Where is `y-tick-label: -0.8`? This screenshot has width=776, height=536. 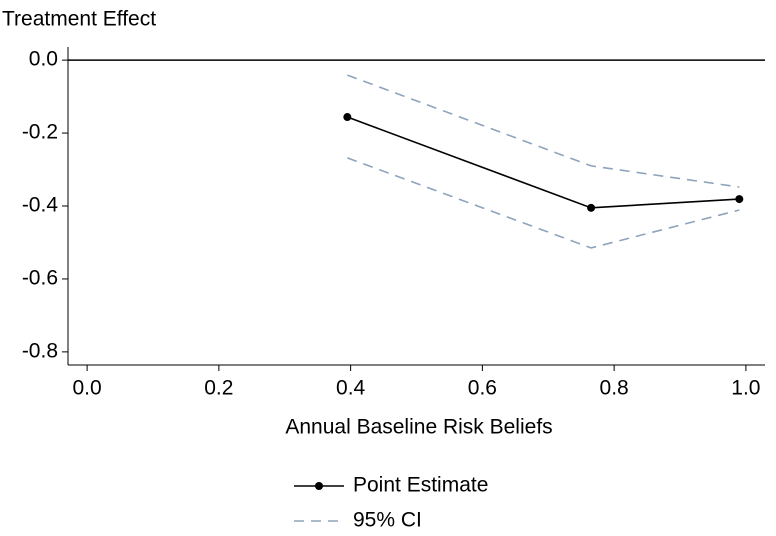
y-tick-label: -0.8 is located at coordinates (40, 350).